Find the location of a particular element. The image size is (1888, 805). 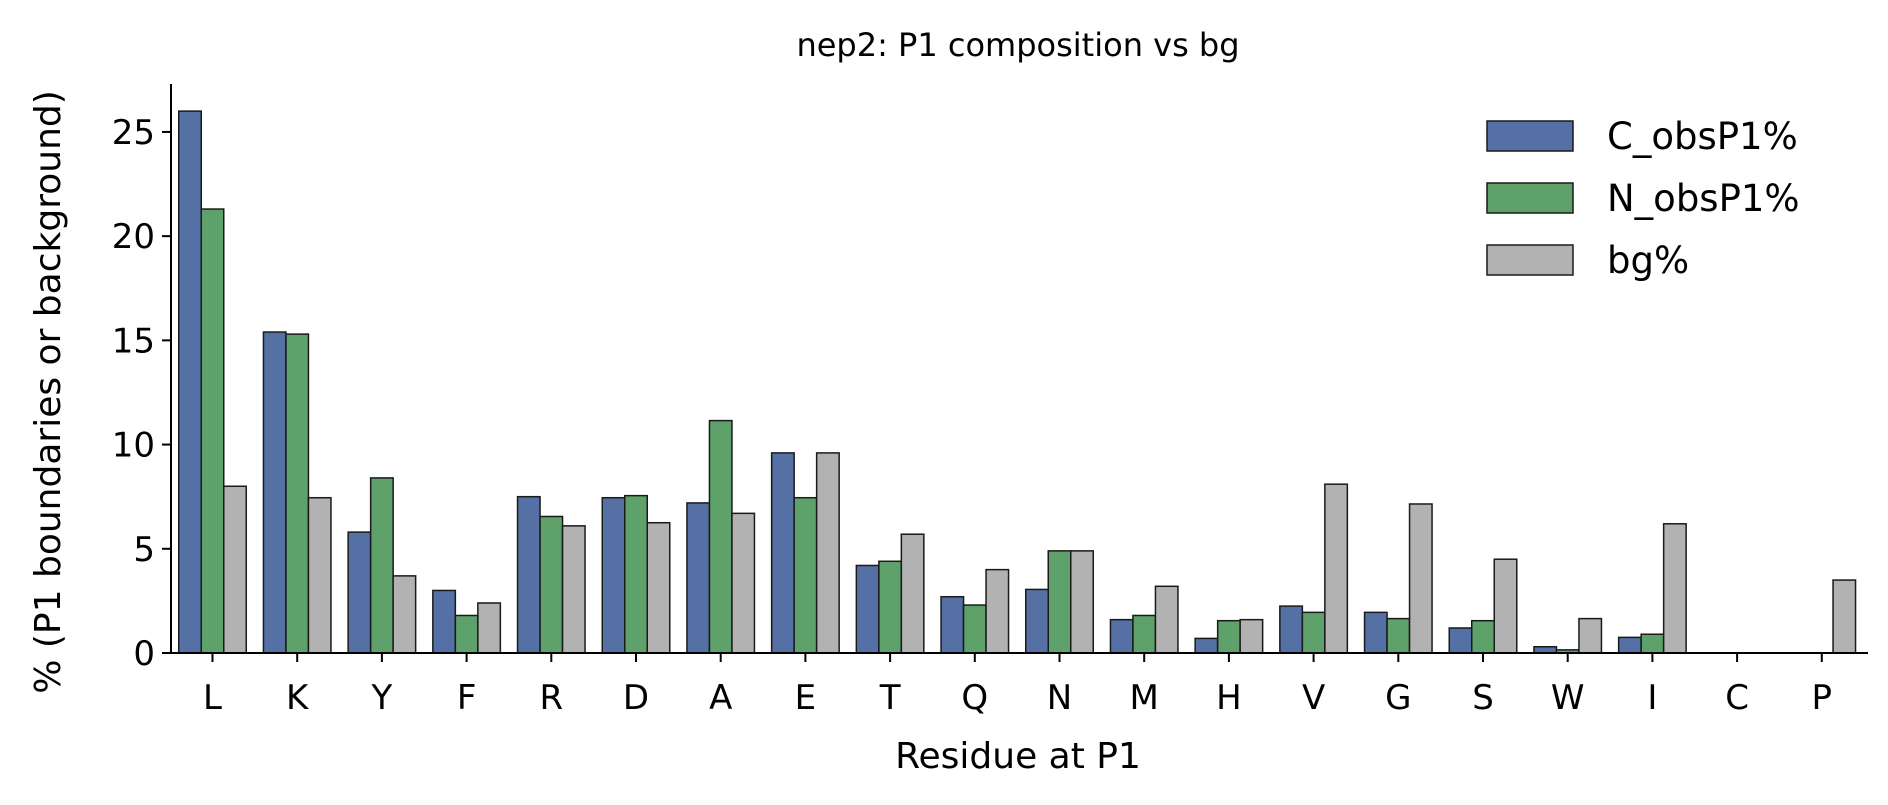

bar-nobsp1-V is located at coordinates (1313, 632).